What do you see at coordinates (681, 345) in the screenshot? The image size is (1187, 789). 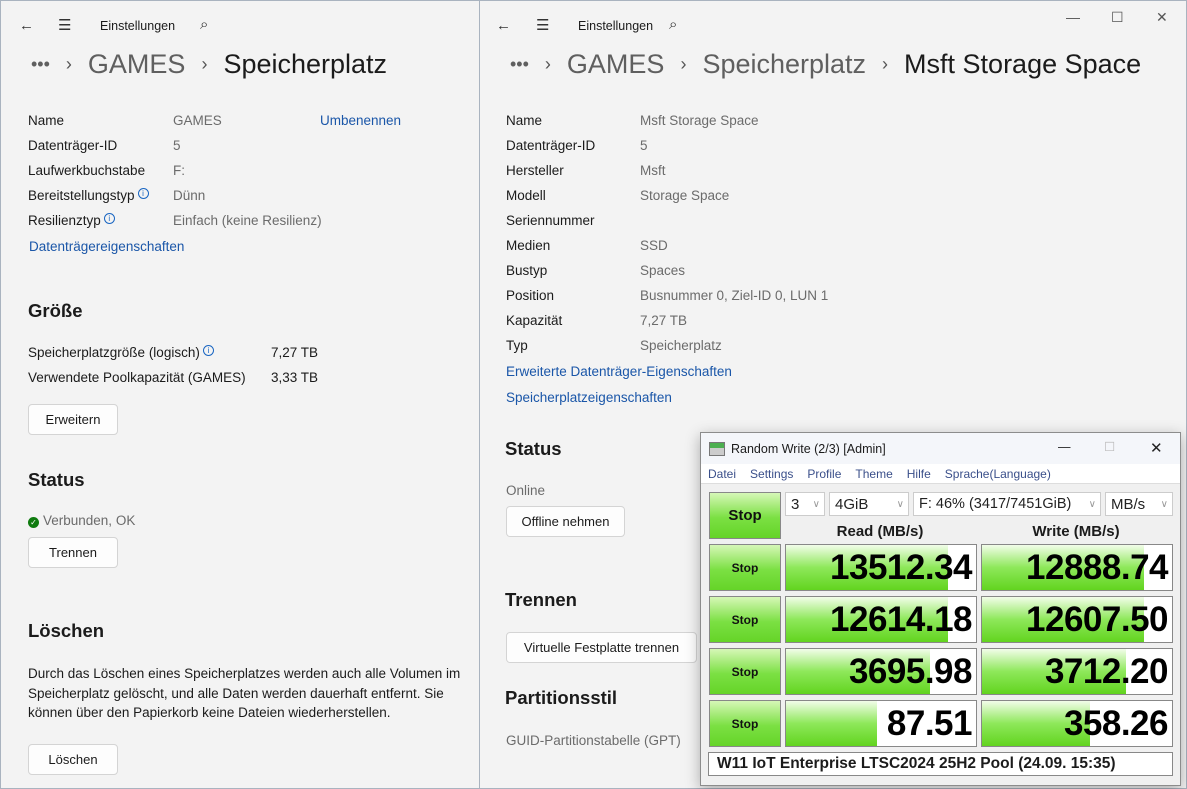 I see `prop-value: Speicherplatz` at bounding box center [681, 345].